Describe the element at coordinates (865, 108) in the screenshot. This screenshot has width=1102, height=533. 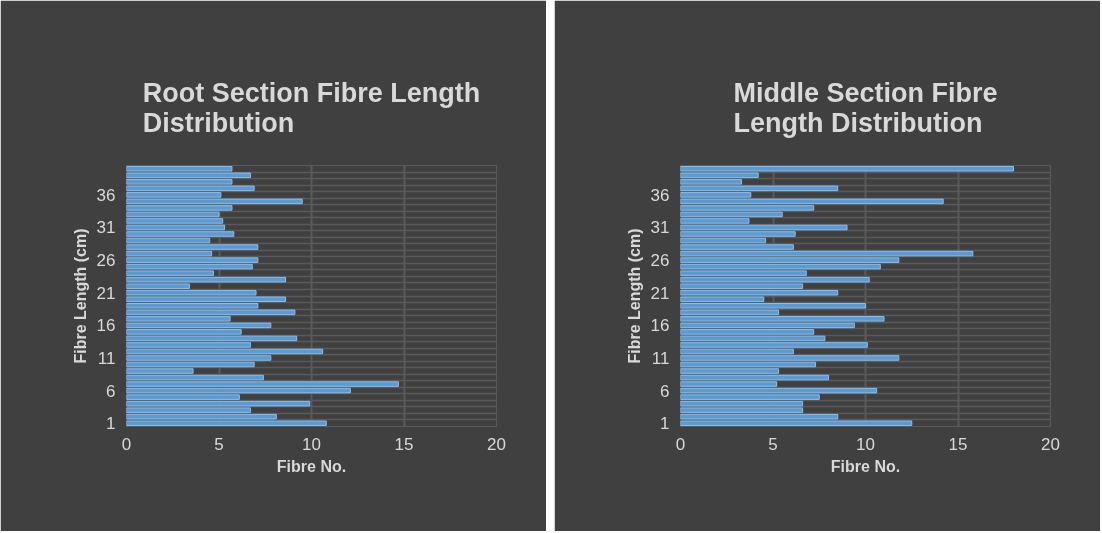
I see `chart-title: Middle Section Fibre Length Distribution` at that location.